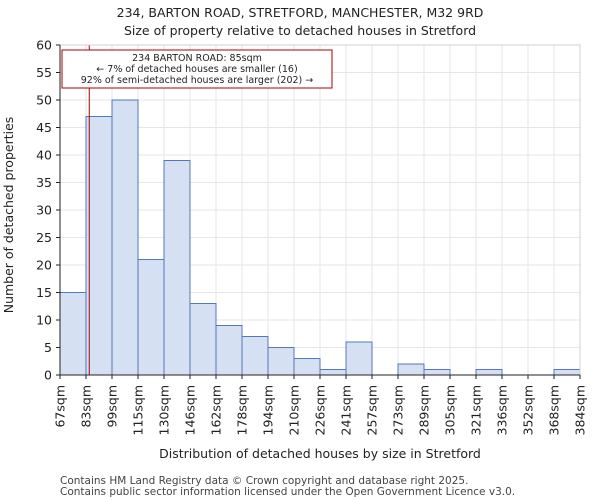  What do you see at coordinates (580, 410) in the screenshot?
I see `x-tick-label: 384sqm` at bounding box center [580, 410].